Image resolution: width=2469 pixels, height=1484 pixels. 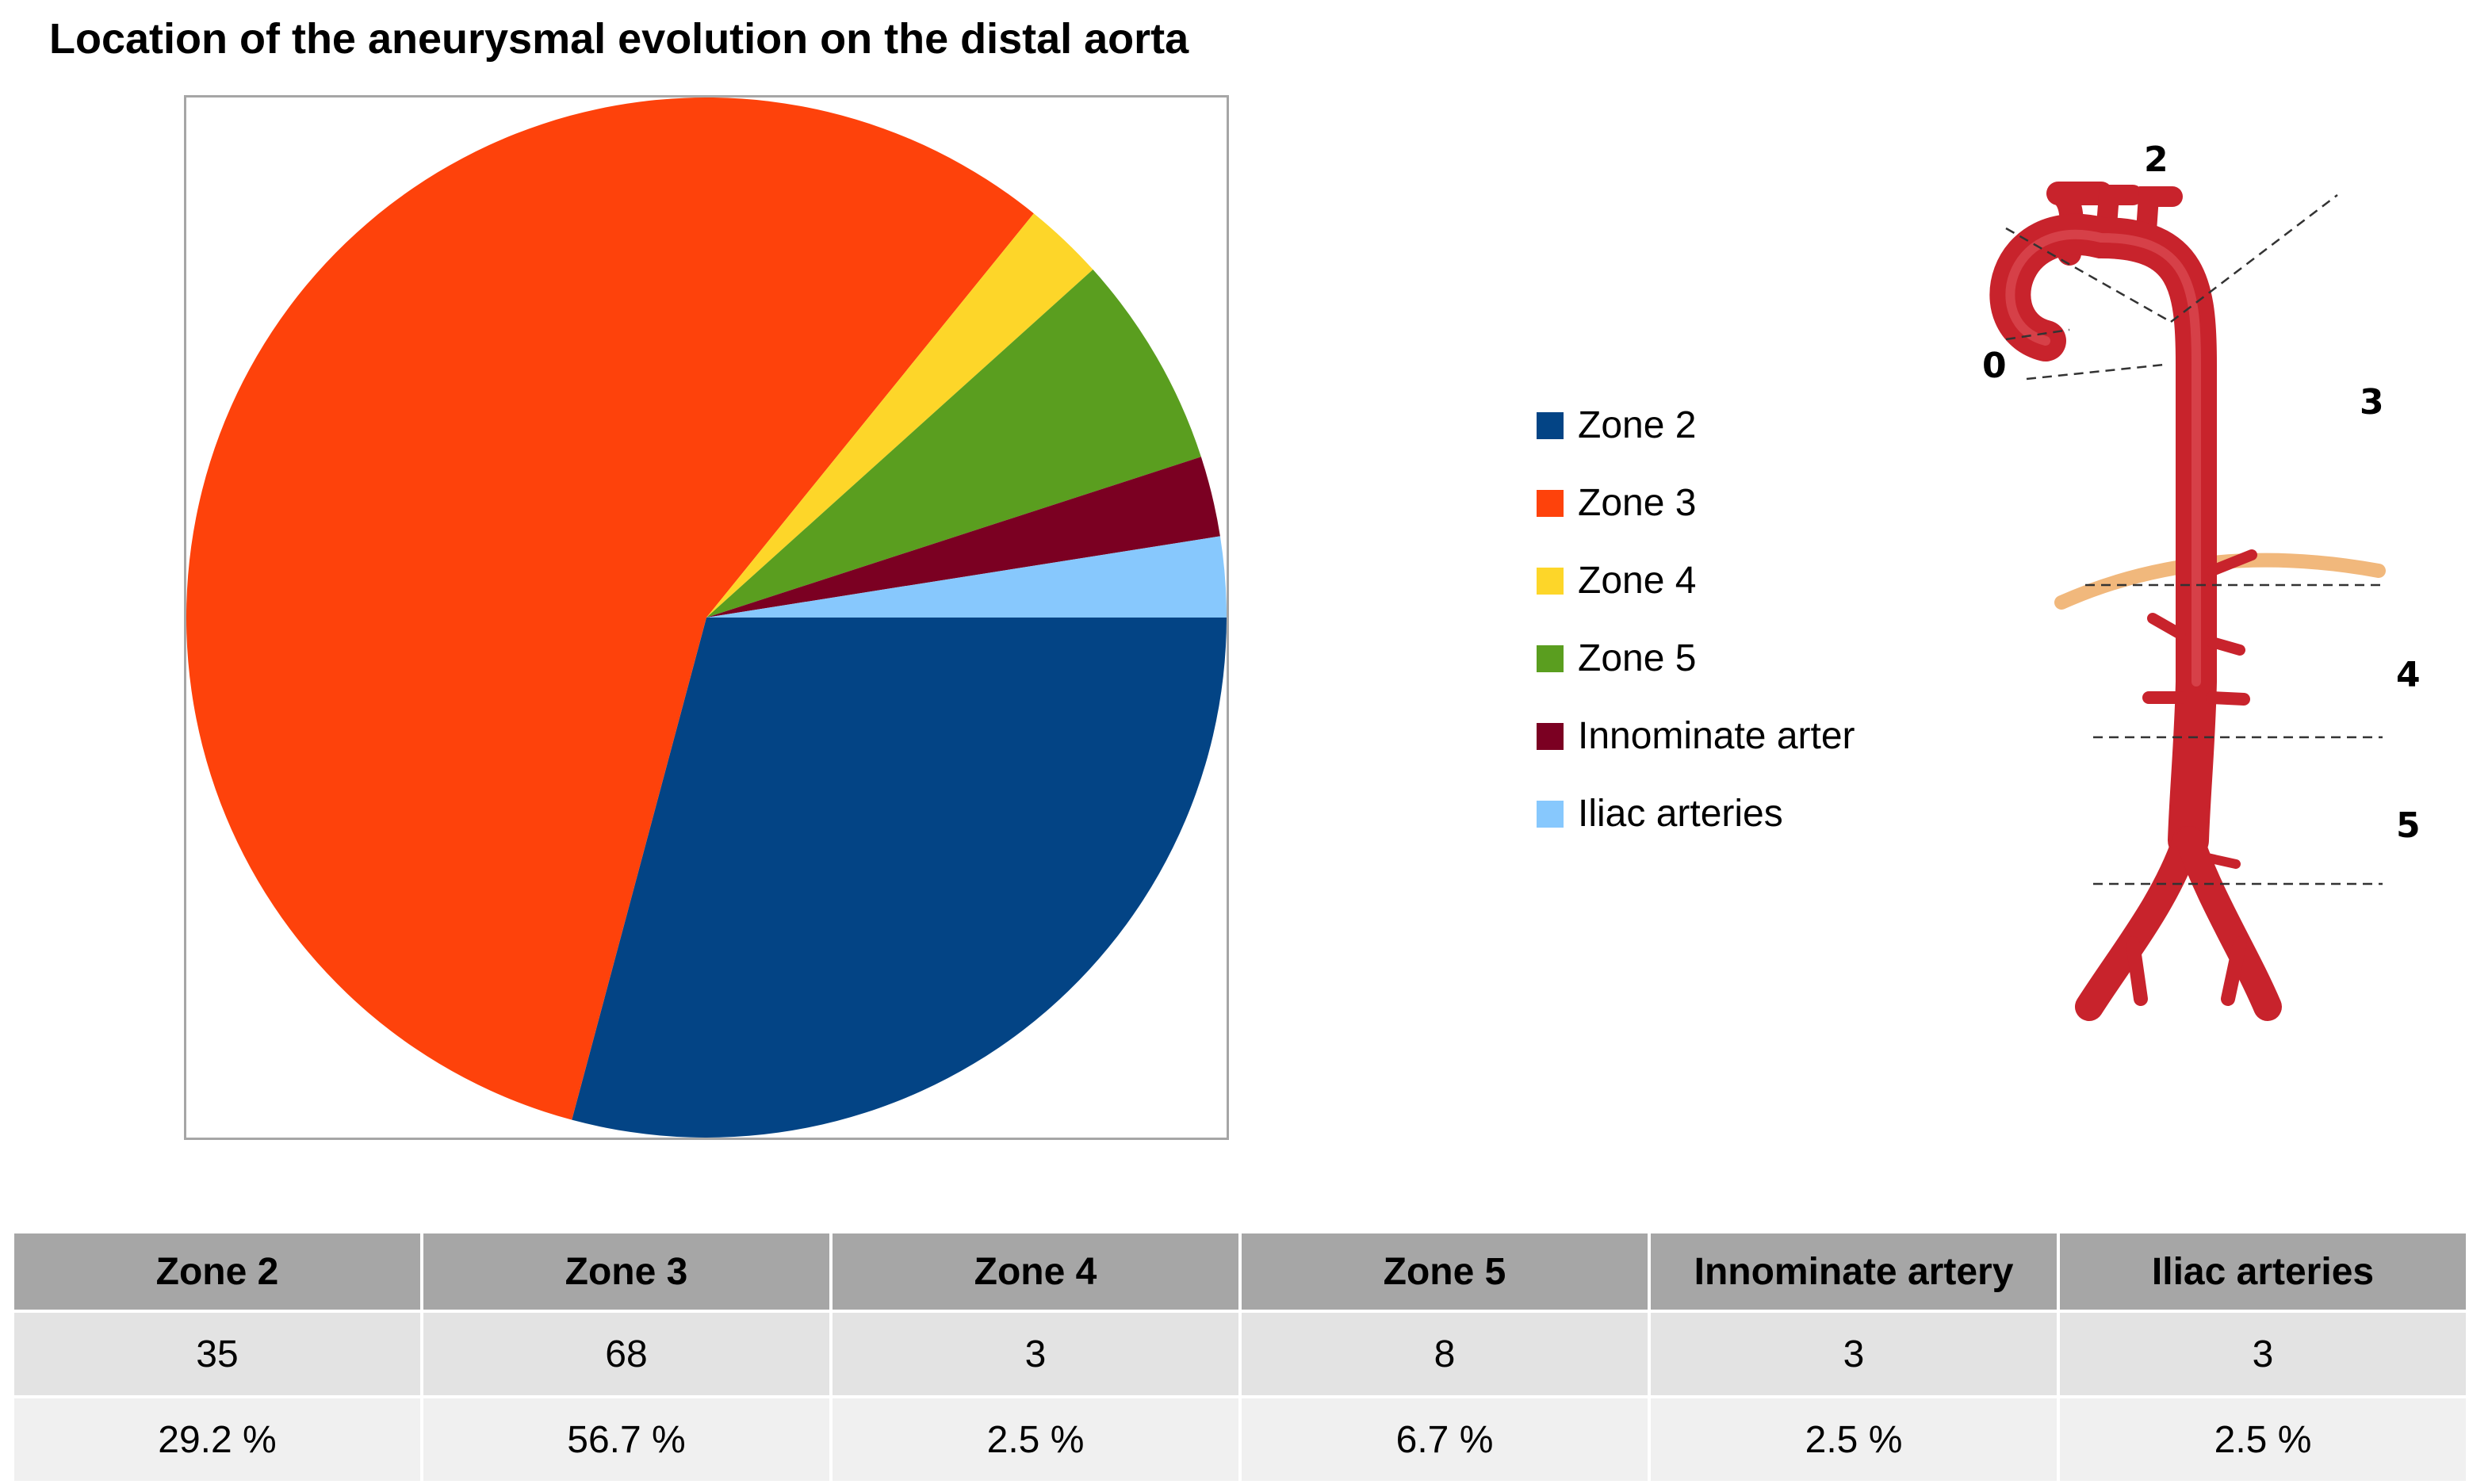 I want to click on table-header: Zone 3, so click(x=626, y=1271).